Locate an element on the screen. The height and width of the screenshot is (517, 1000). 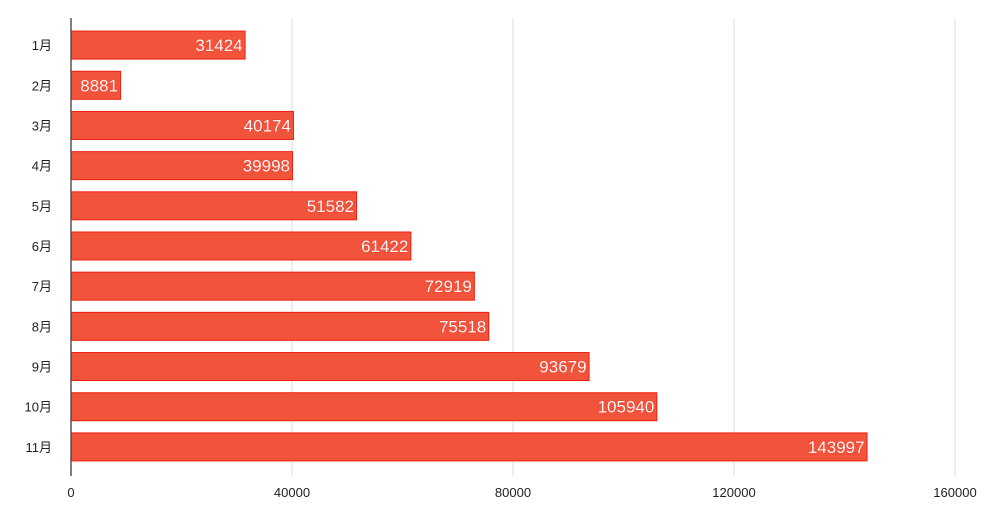
category-label: 11月 is located at coordinates (39, 447).